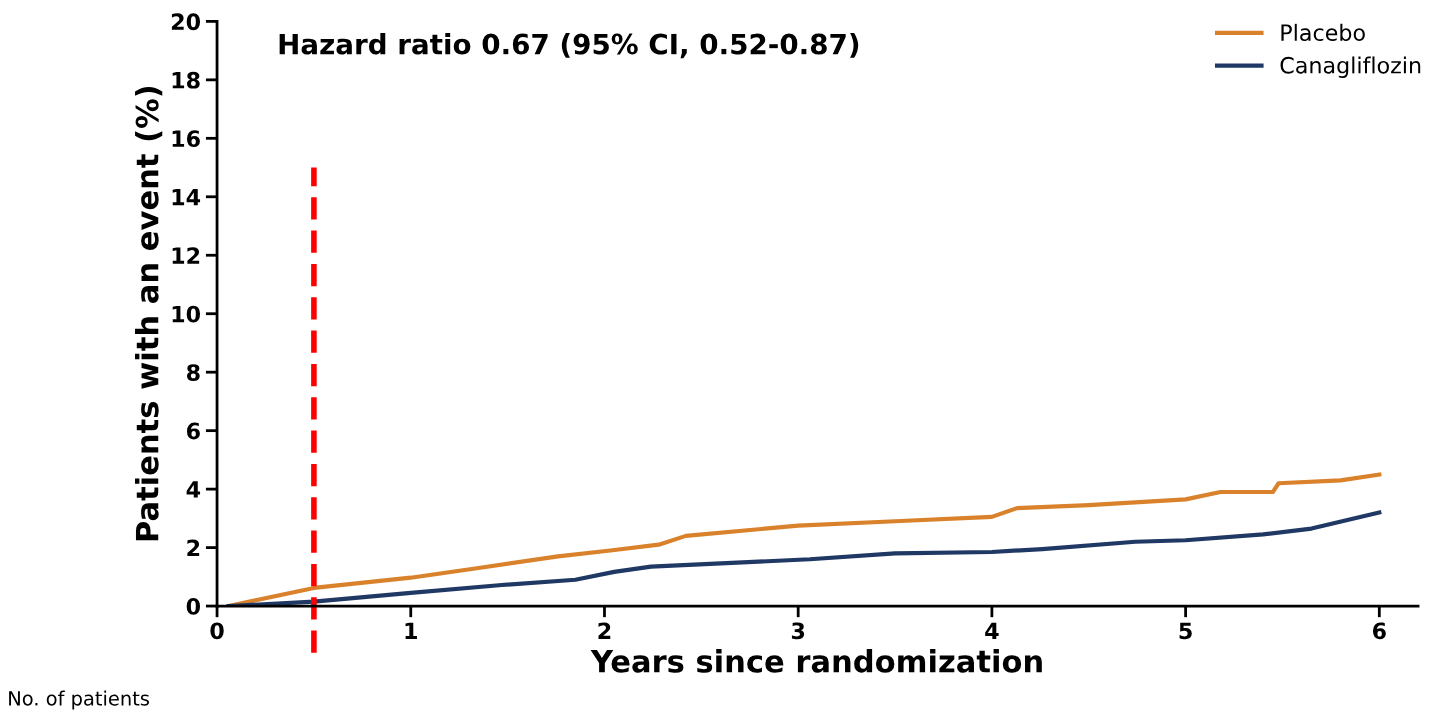  What do you see at coordinates (604, 630) in the screenshot?
I see `x-tick-label: 2` at bounding box center [604, 630].